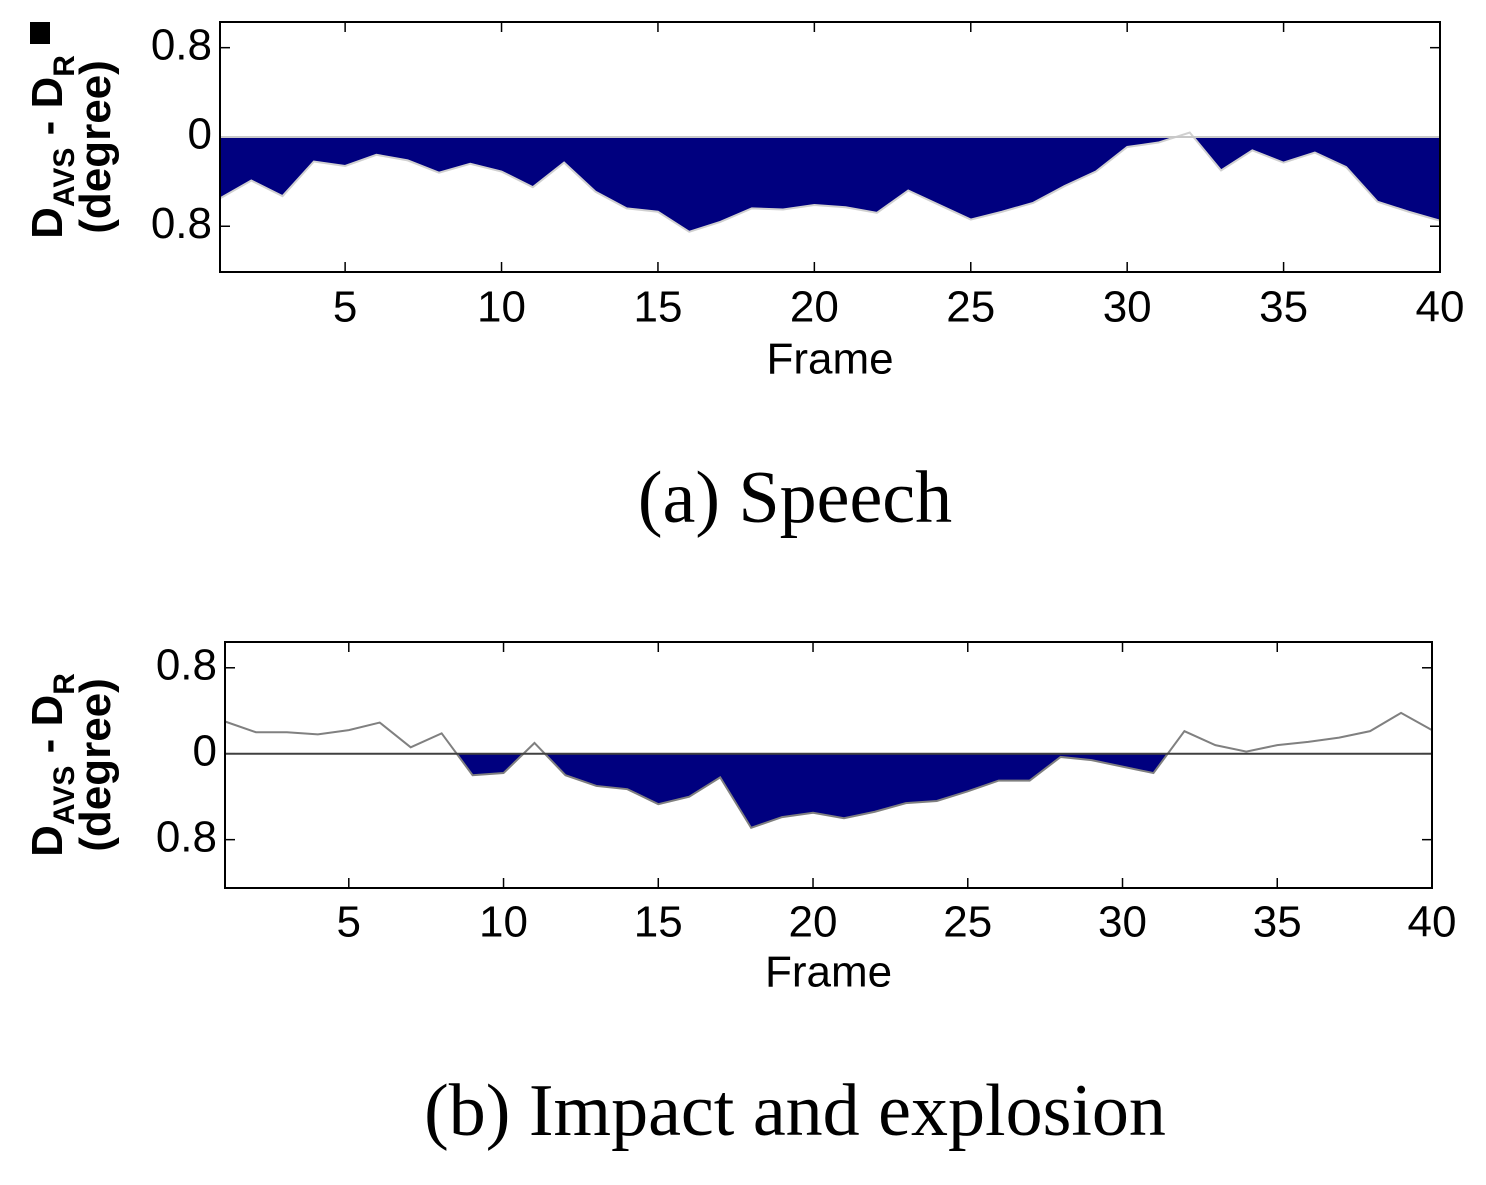 This screenshot has width=1486, height=1185. Describe the element at coordinates (40, 33) in the screenshot. I see `artifact-square` at that location.